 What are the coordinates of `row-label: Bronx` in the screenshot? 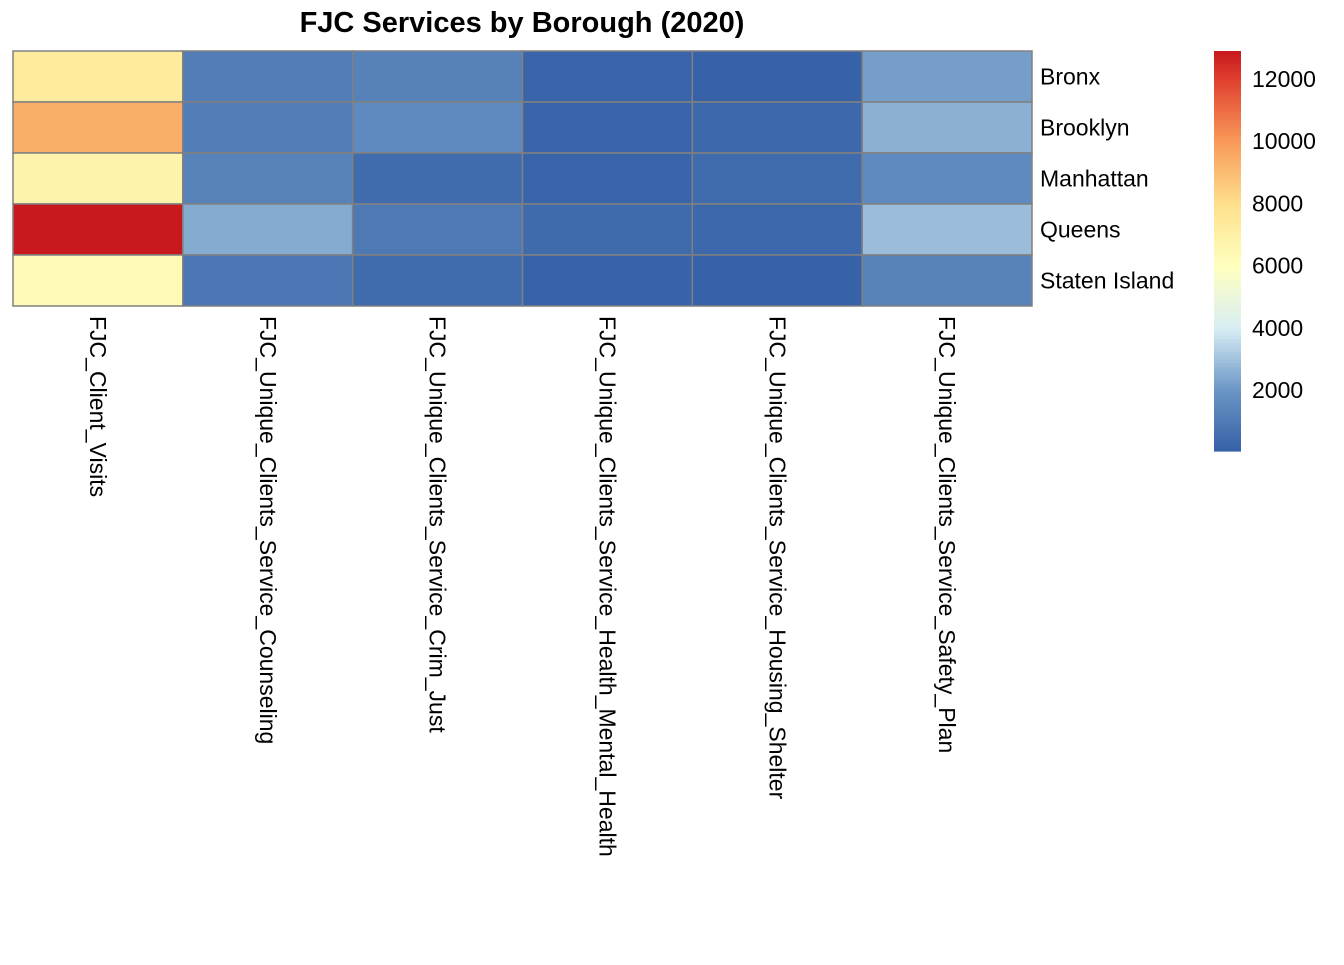 It's located at (1070, 77).